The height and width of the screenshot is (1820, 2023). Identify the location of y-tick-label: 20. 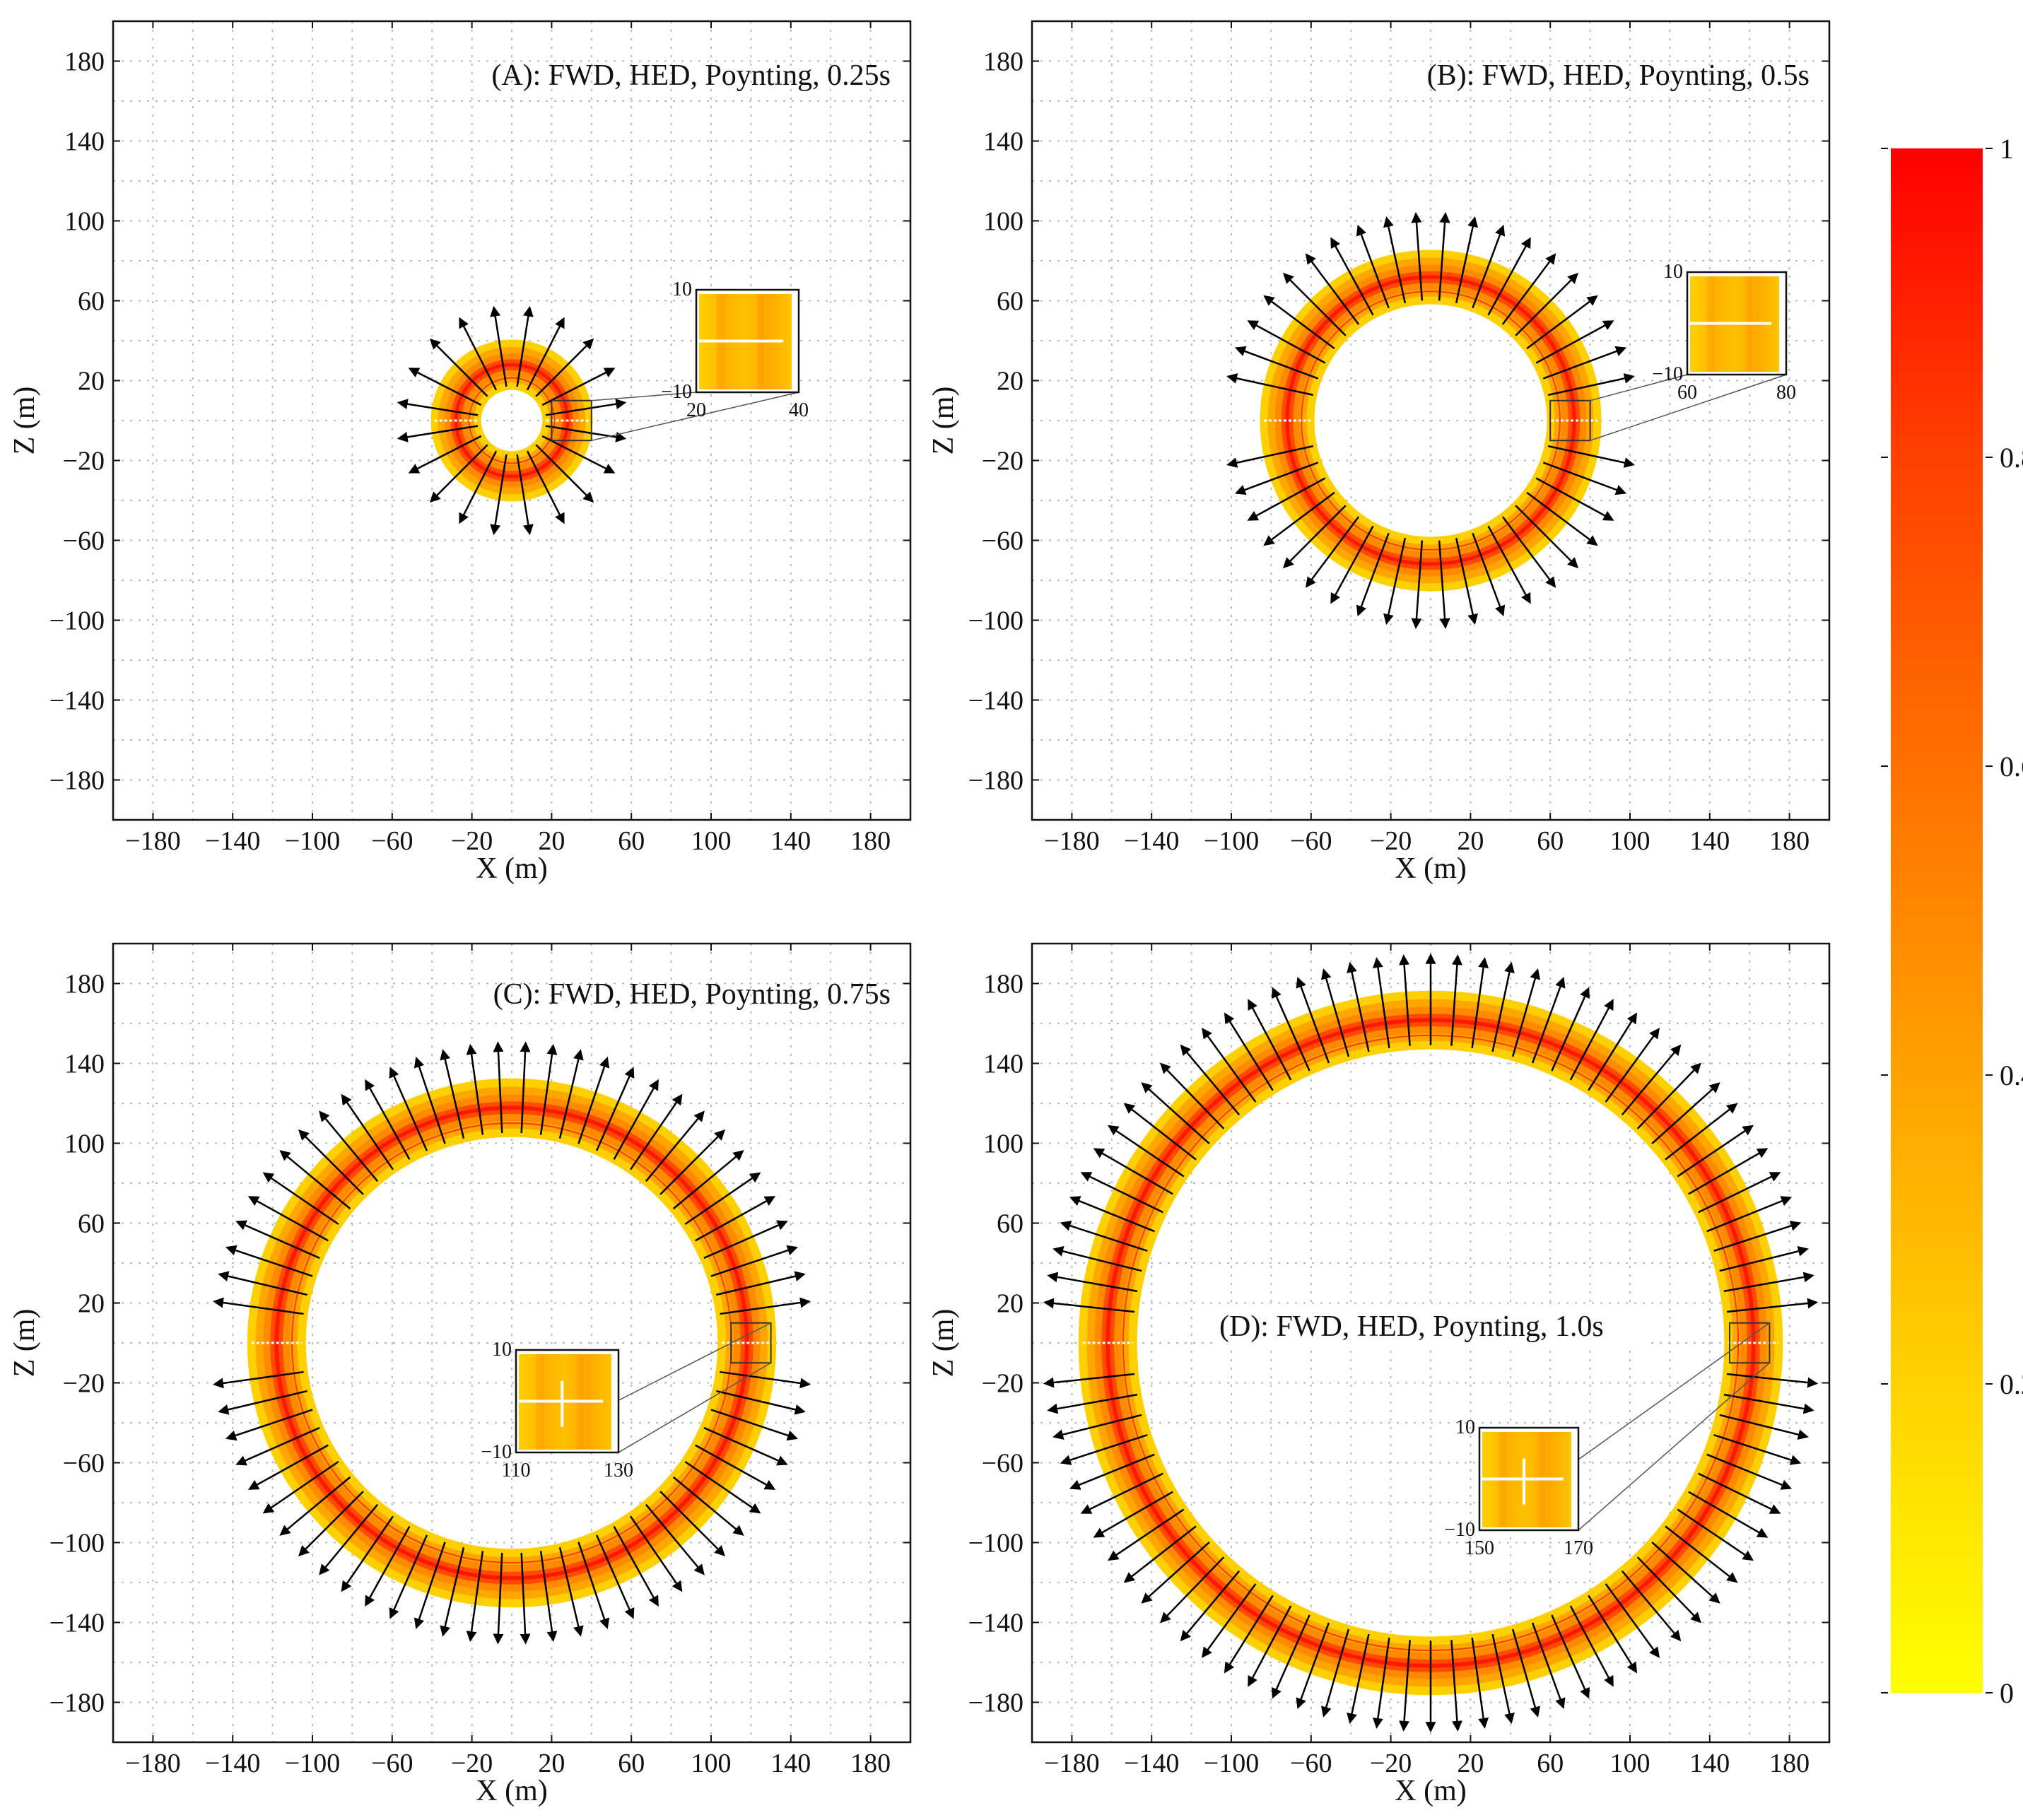
(92, 382).